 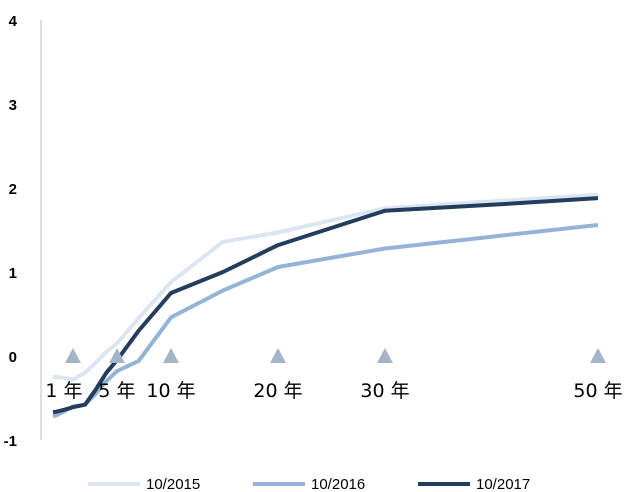 What do you see at coordinates (385, 355) in the screenshot?
I see `term-marker-triangle-30y` at bounding box center [385, 355].